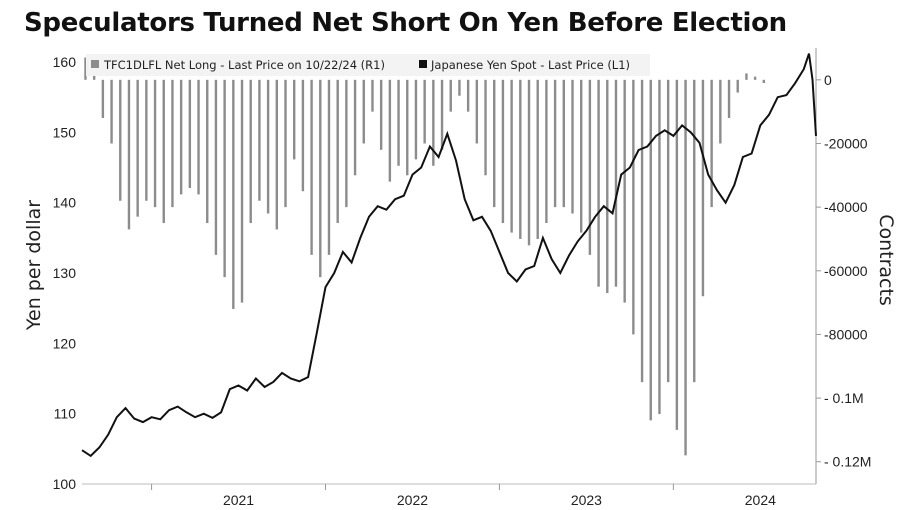 This screenshot has height=510, width=900. What do you see at coordinates (828, 80) in the screenshot?
I see `right-tick-label: 0` at bounding box center [828, 80].